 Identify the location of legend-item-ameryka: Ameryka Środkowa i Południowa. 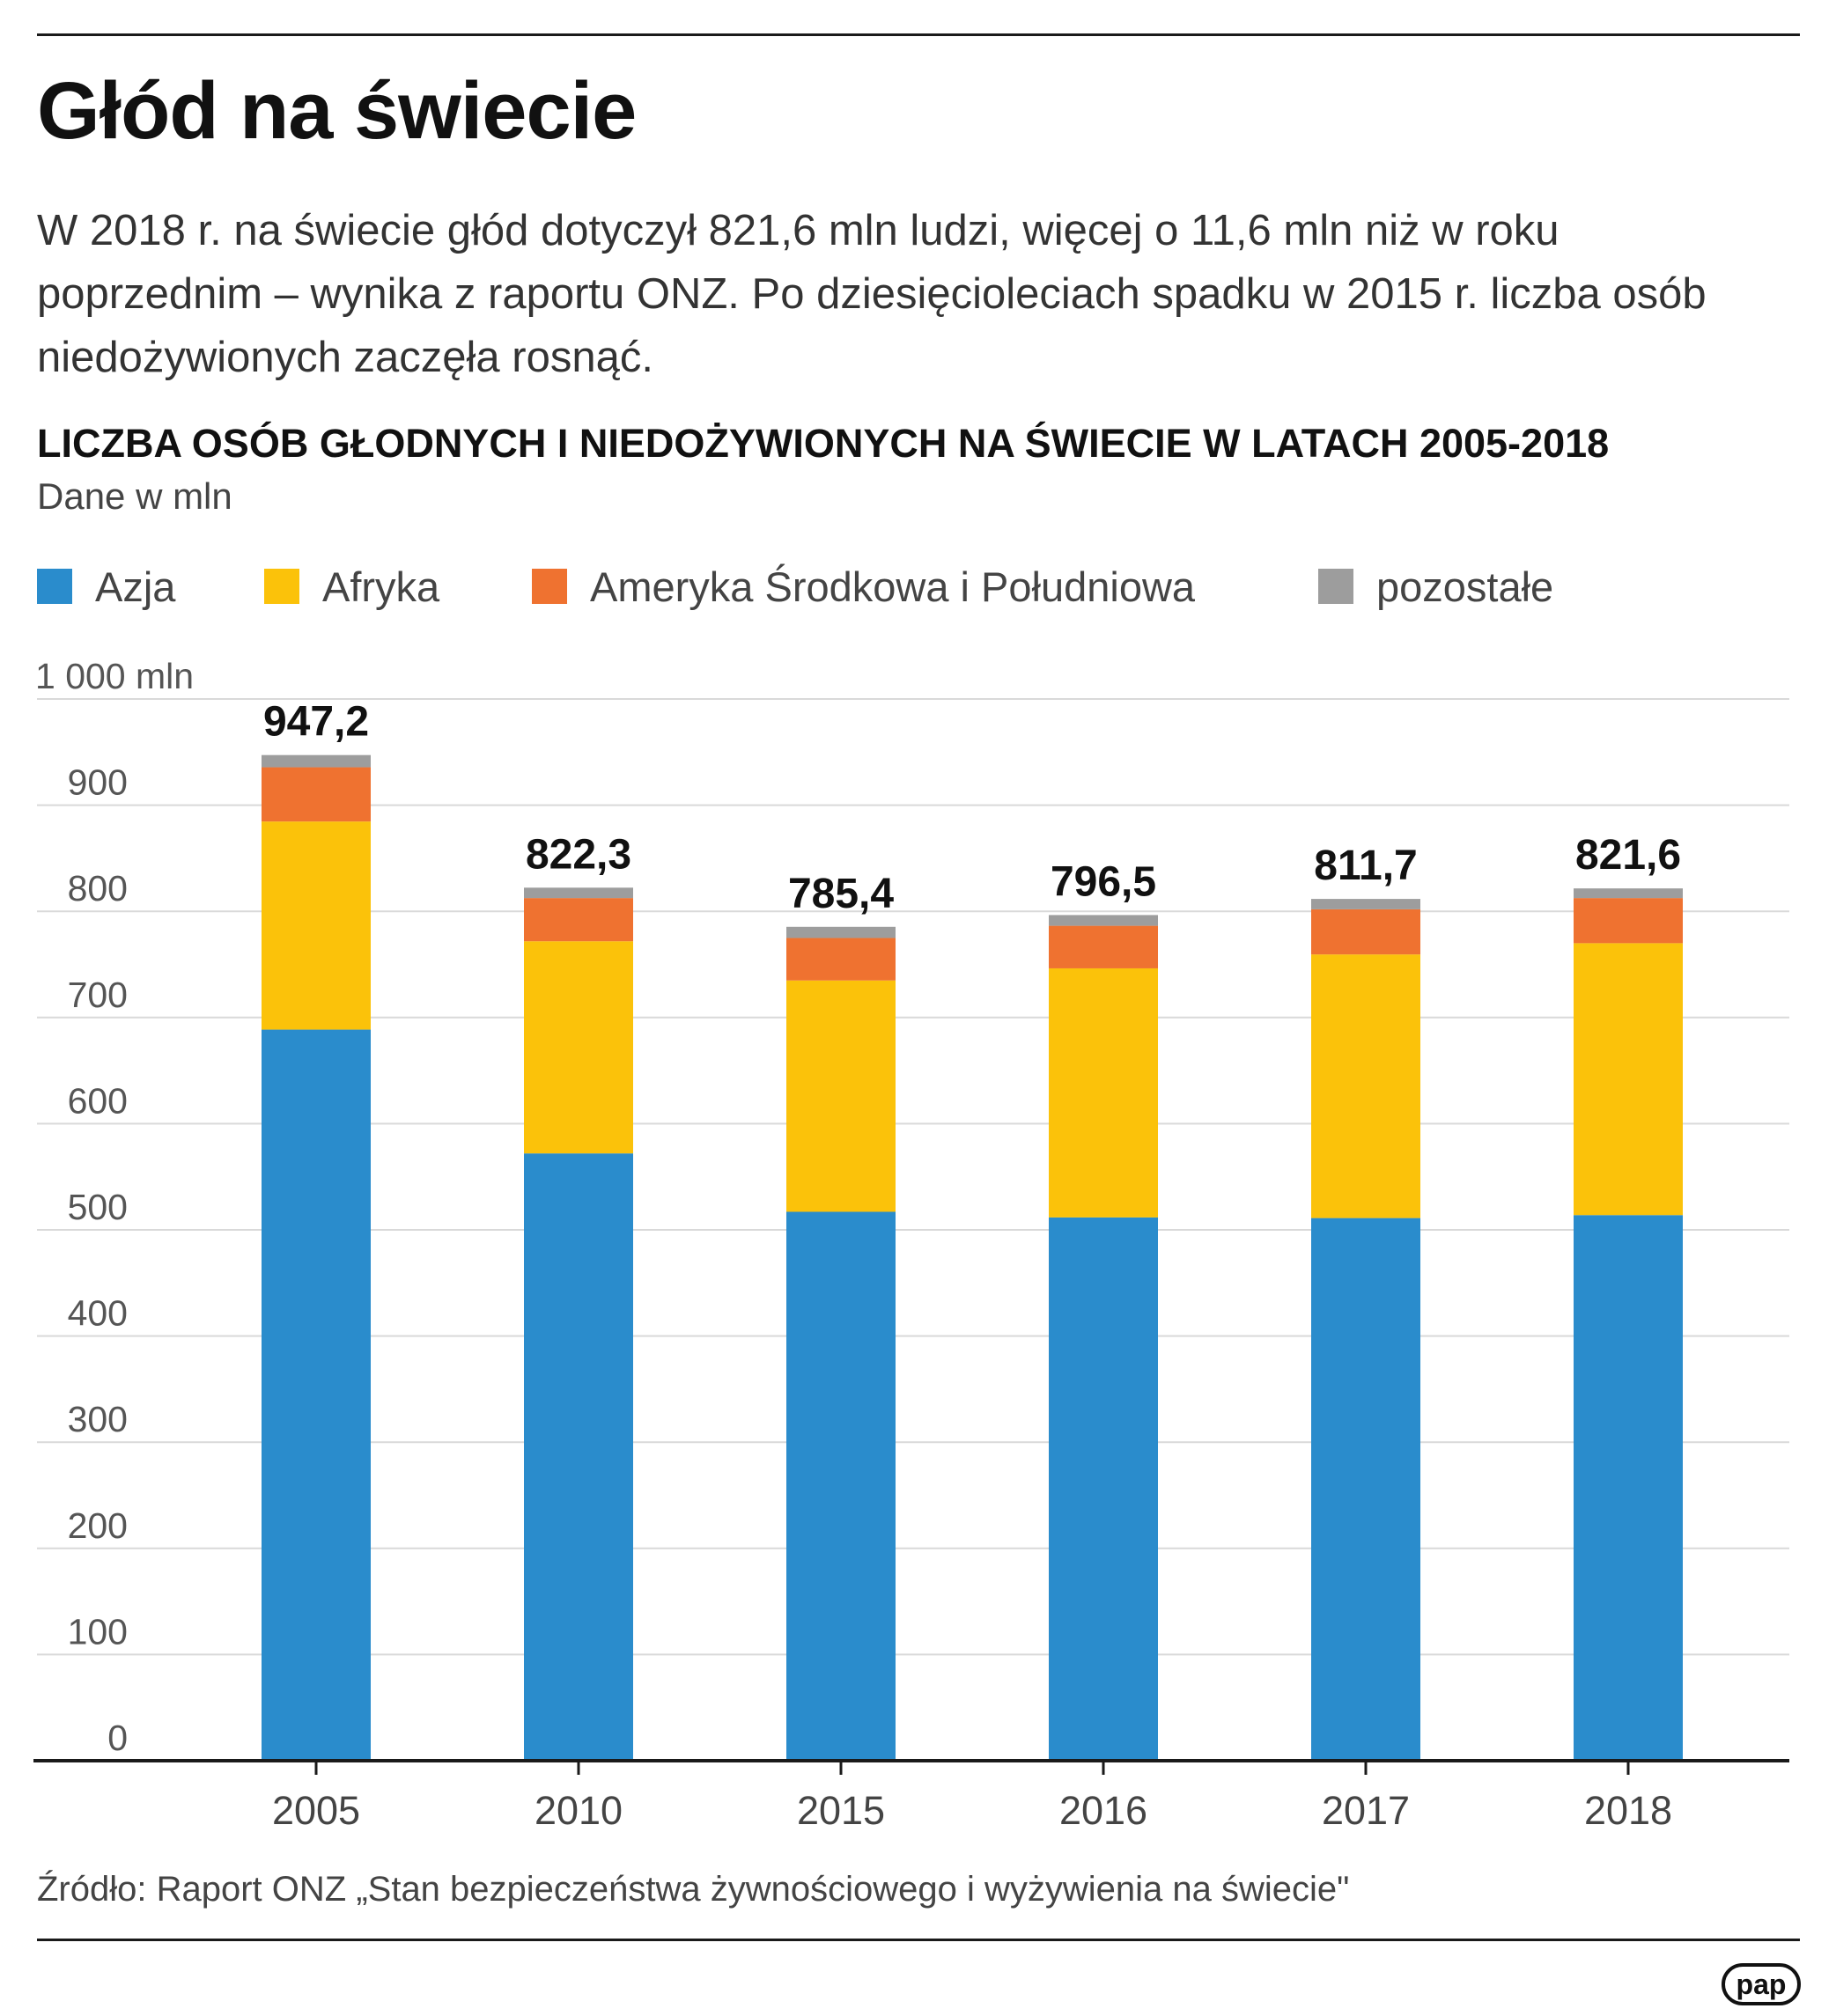
(863, 586).